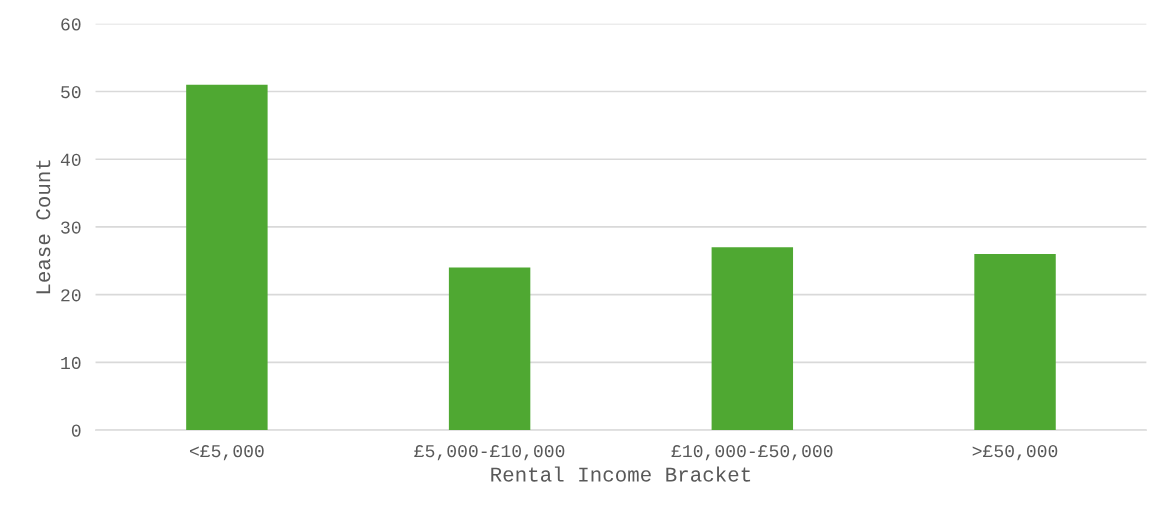 This screenshot has width=1151, height=506. What do you see at coordinates (71, 363) in the screenshot?
I see `y-tick-label: 10` at bounding box center [71, 363].